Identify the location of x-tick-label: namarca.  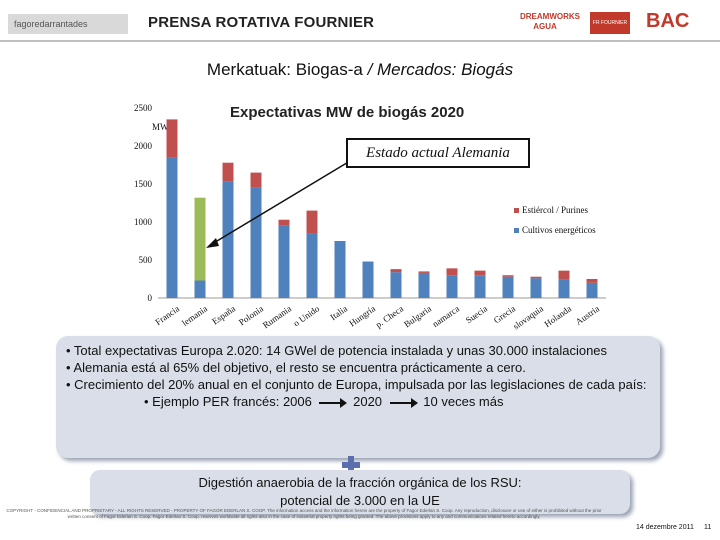
(445, 316).